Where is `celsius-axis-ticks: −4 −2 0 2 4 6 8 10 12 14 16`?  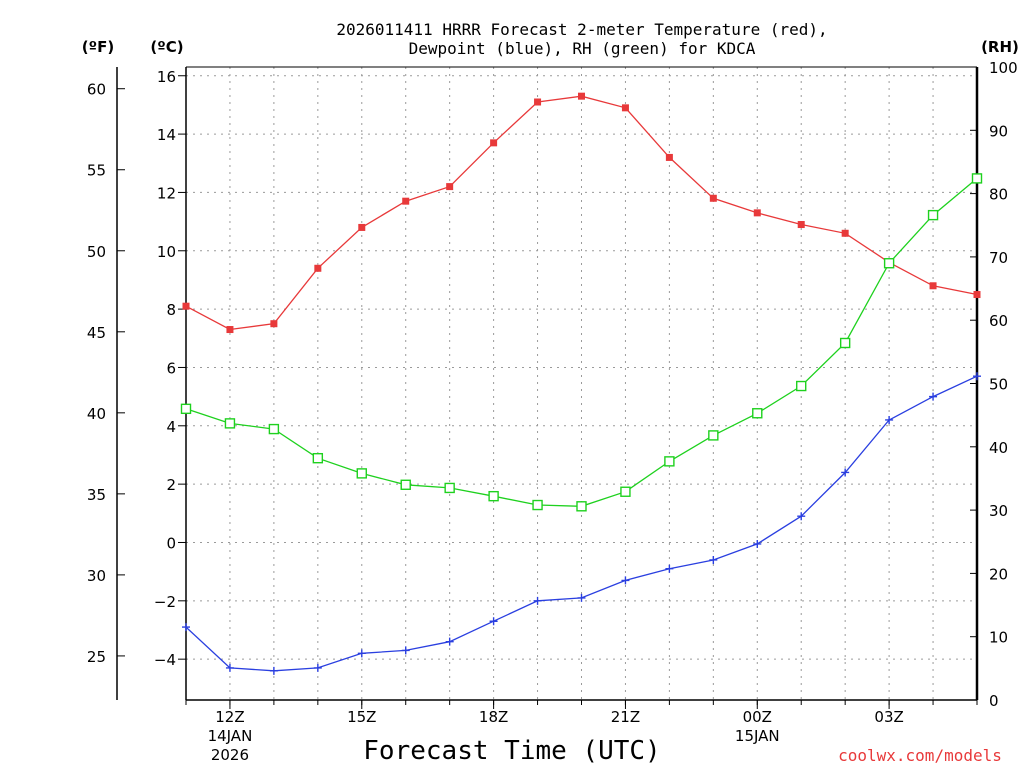
celsius-axis-ticks: −4 −2 0 2 4 6 8 10 12 14 16 is located at coordinates (170, 368).